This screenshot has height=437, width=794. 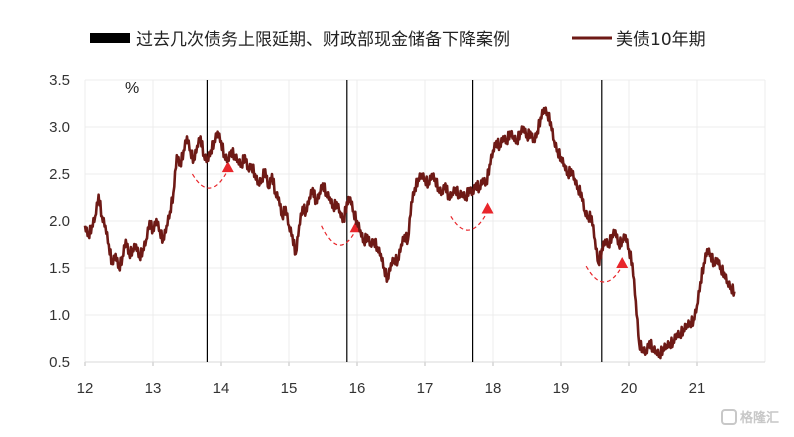 I want to click on y-axis-ticks: 3.5 3.0 2.5 2.0 1.5 1.0 0.5, so click(x=59, y=221).